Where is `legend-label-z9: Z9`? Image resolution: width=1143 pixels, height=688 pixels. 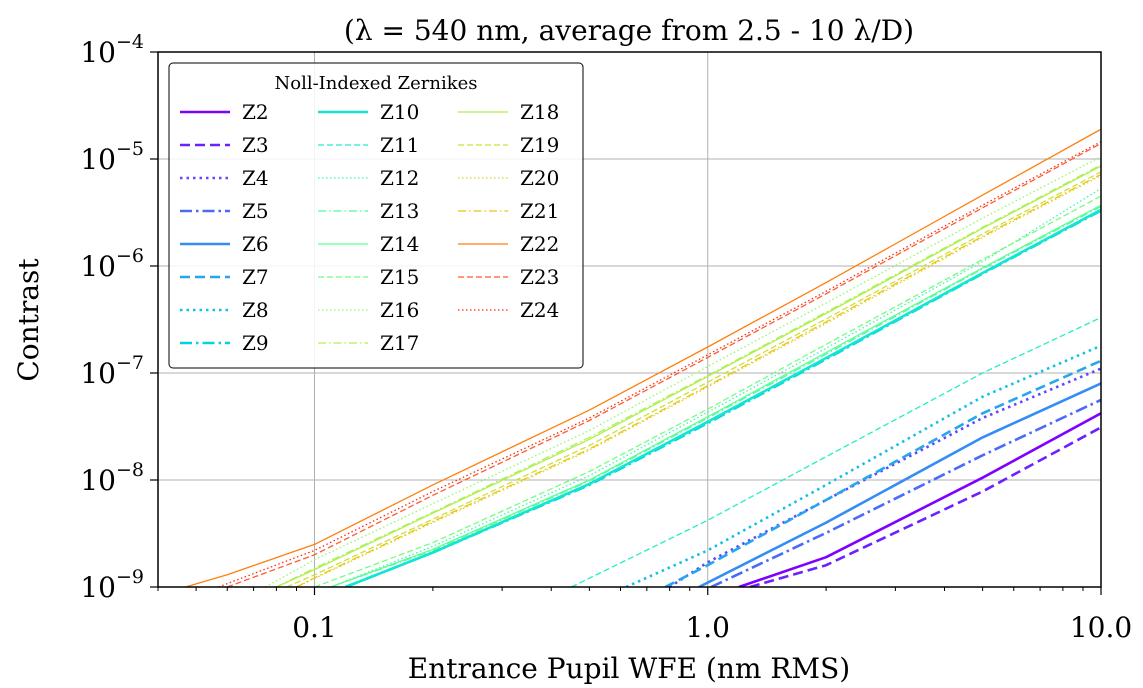
legend-label-z9: Z9 is located at coordinates (255, 343).